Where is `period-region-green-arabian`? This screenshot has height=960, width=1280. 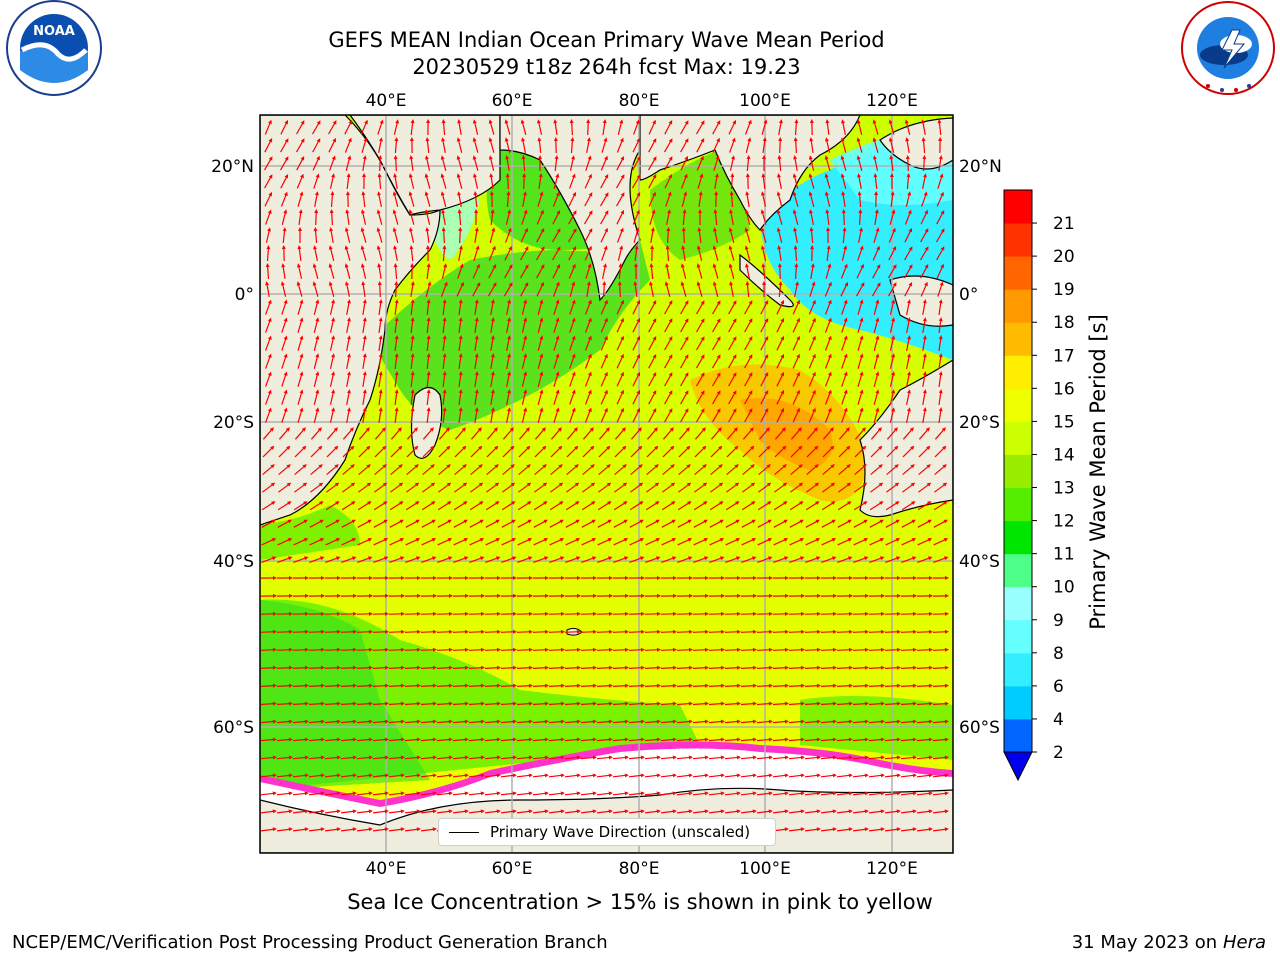
period-region-green-arabian is located at coordinates (510, 335).